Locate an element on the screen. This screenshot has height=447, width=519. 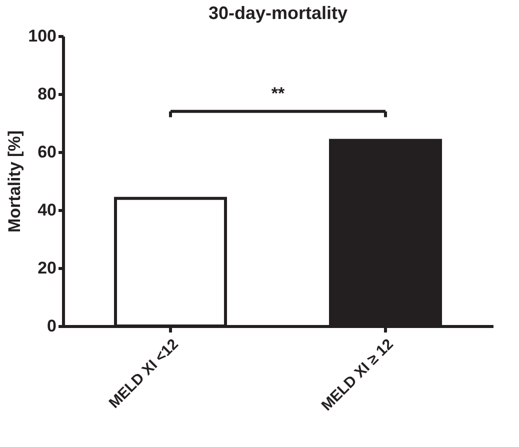
y-tick-label: 20 is located at coordinates (47, 268).